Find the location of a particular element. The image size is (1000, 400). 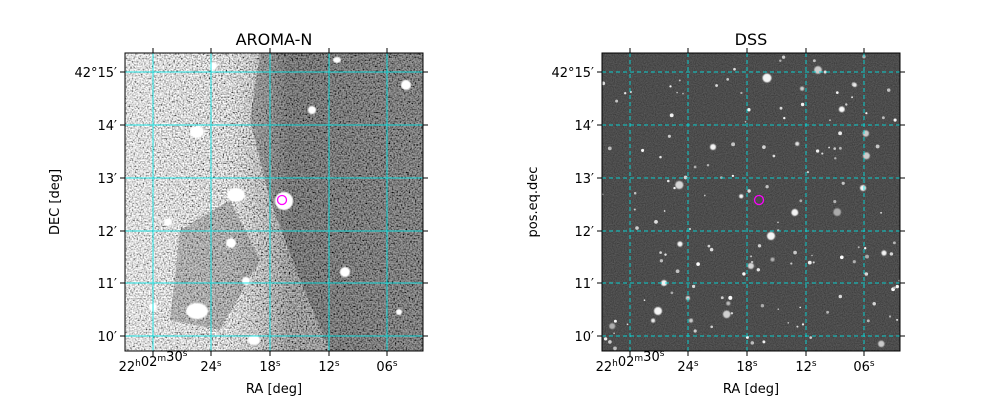

aroma-x-label: RA [deg] is located at coordinates (274, 389).